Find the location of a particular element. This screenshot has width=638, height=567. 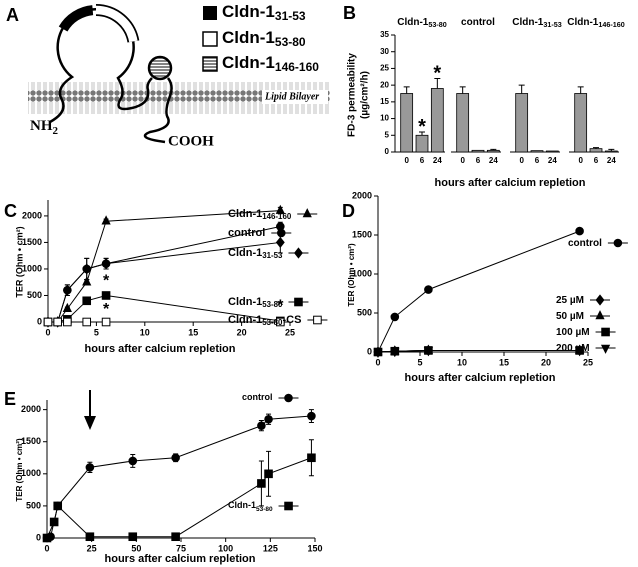

y-axis-label: (µg/cm²/h) is located at coordinates (365, 95).